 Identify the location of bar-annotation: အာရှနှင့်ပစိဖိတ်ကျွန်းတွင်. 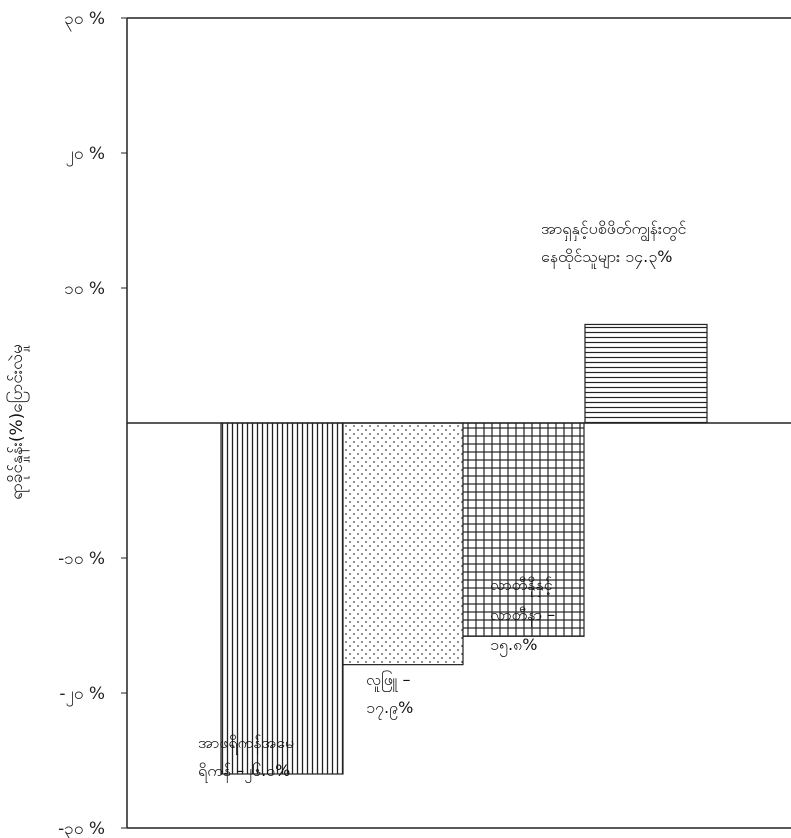
(614, 230).